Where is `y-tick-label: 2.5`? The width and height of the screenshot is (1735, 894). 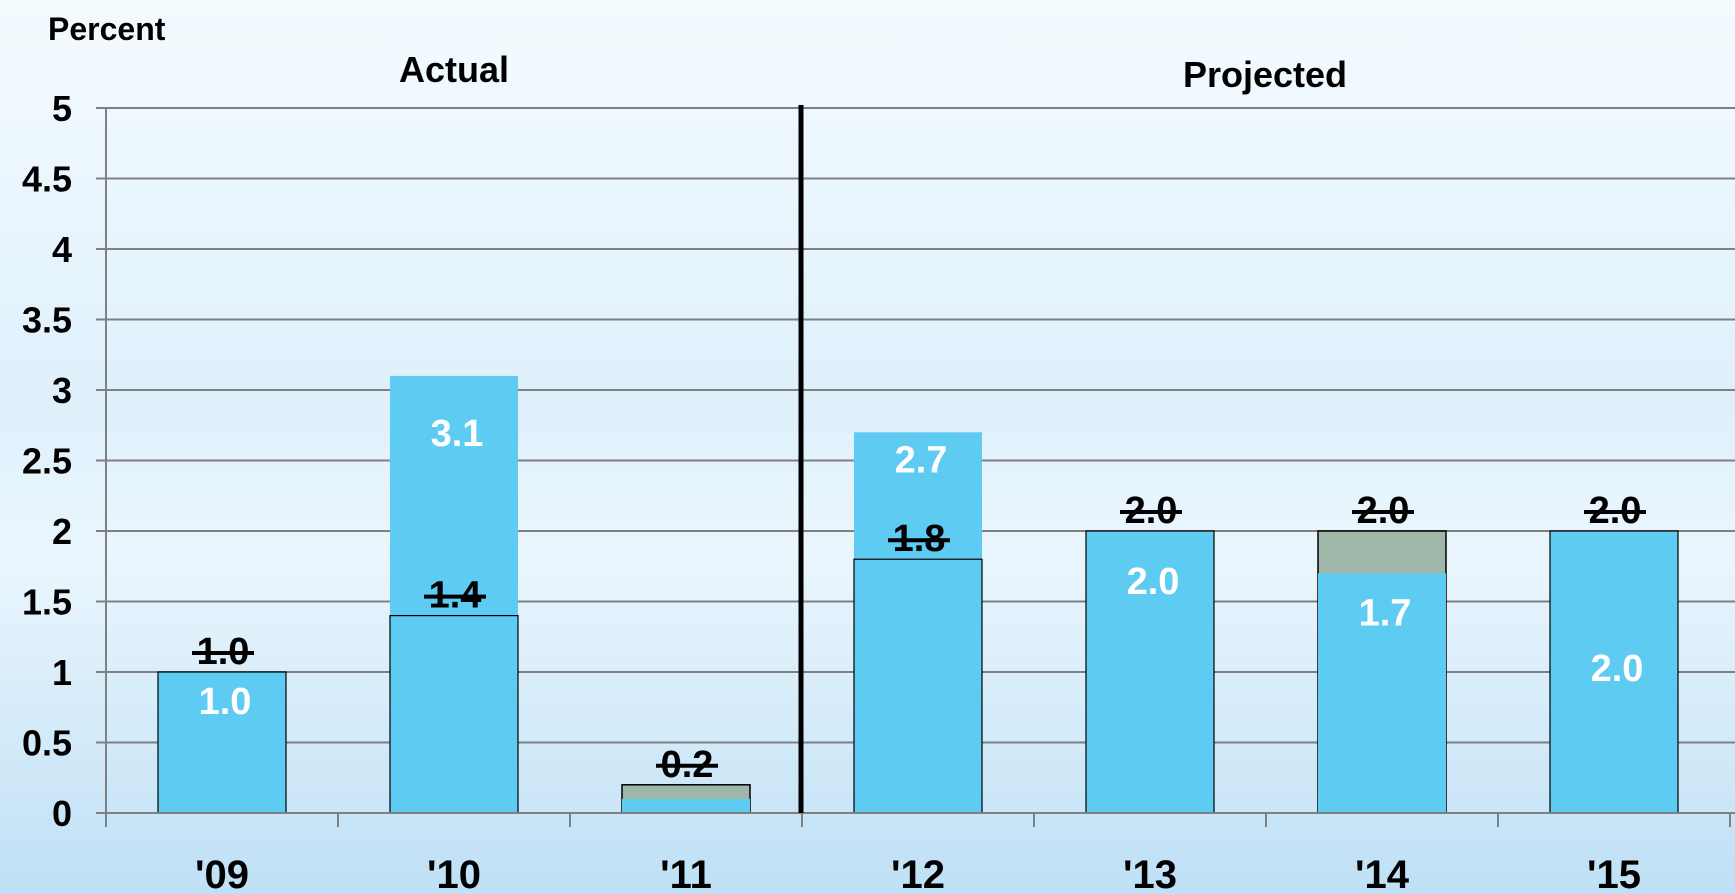 y-tick-label: 2.5 is located at coordinates (47, 461).